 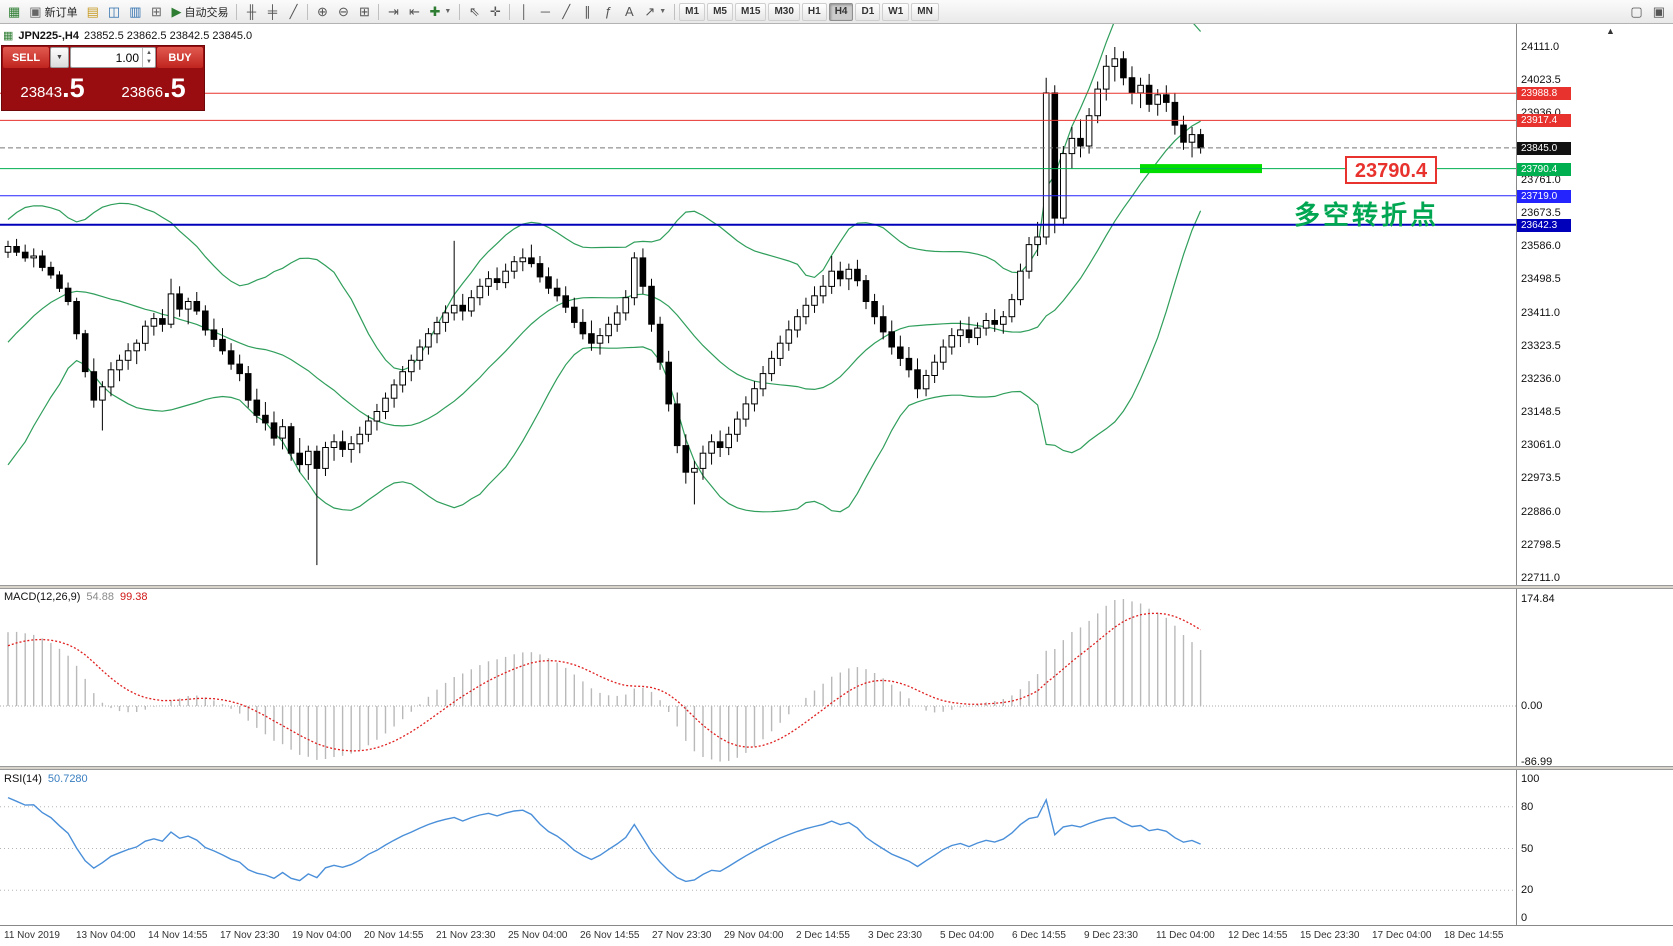 What do you see at coordinates (322, 12) in the screenshot?
I see `zoom-in-button: ⊕` at bounding box center [322, 12].